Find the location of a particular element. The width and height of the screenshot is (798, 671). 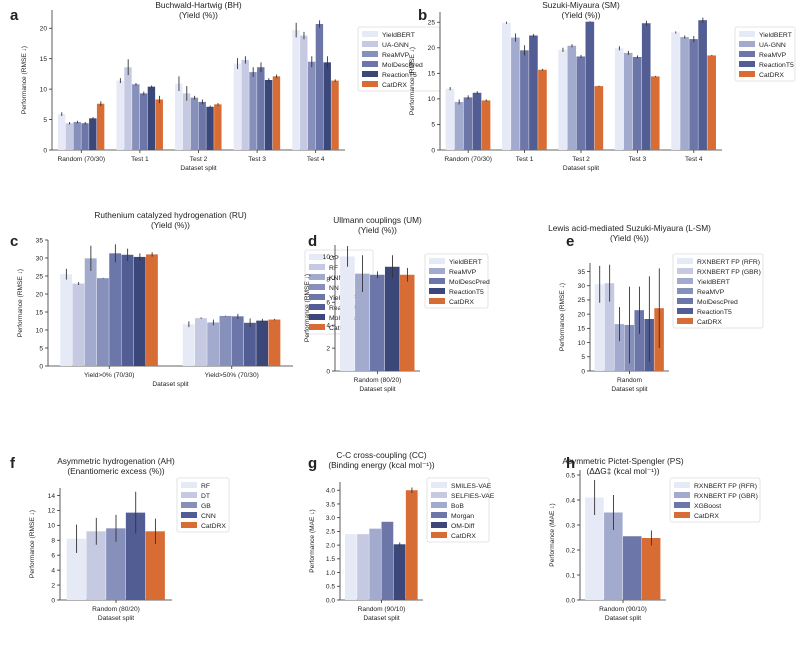

legend-label: DT is located at coordinates (205, 496).